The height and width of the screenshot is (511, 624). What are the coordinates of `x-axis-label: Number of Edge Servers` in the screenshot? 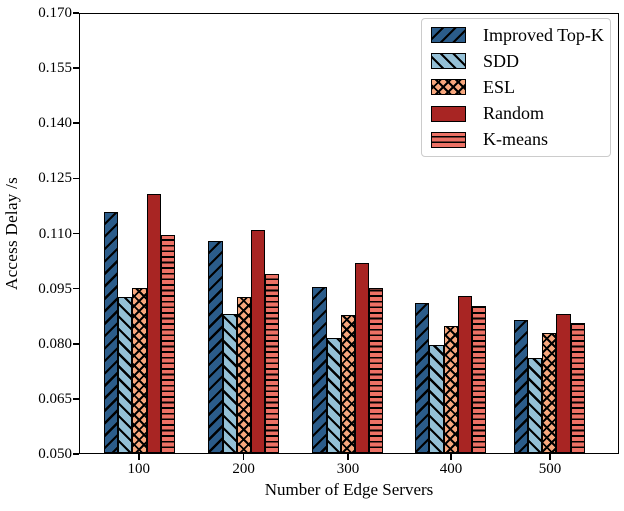 It's located at (349, 489).